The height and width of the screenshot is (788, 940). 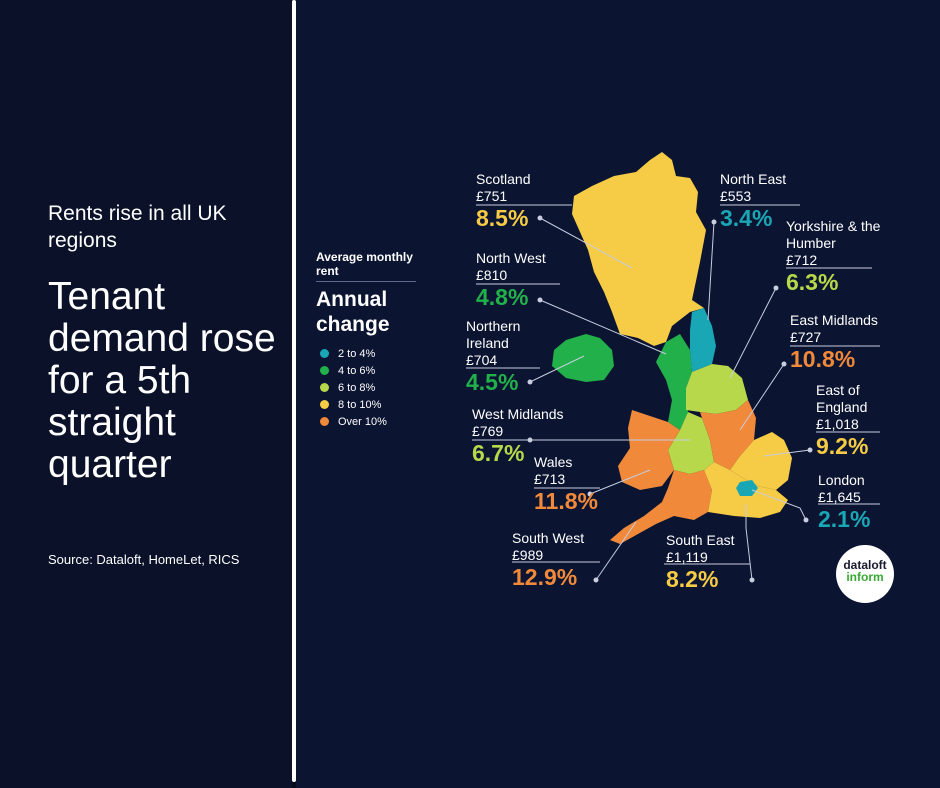 What do you see at coordinates (492, 382) in the screenshot?
I see `region-change: 4.5%` at bounding box center [492, 382].